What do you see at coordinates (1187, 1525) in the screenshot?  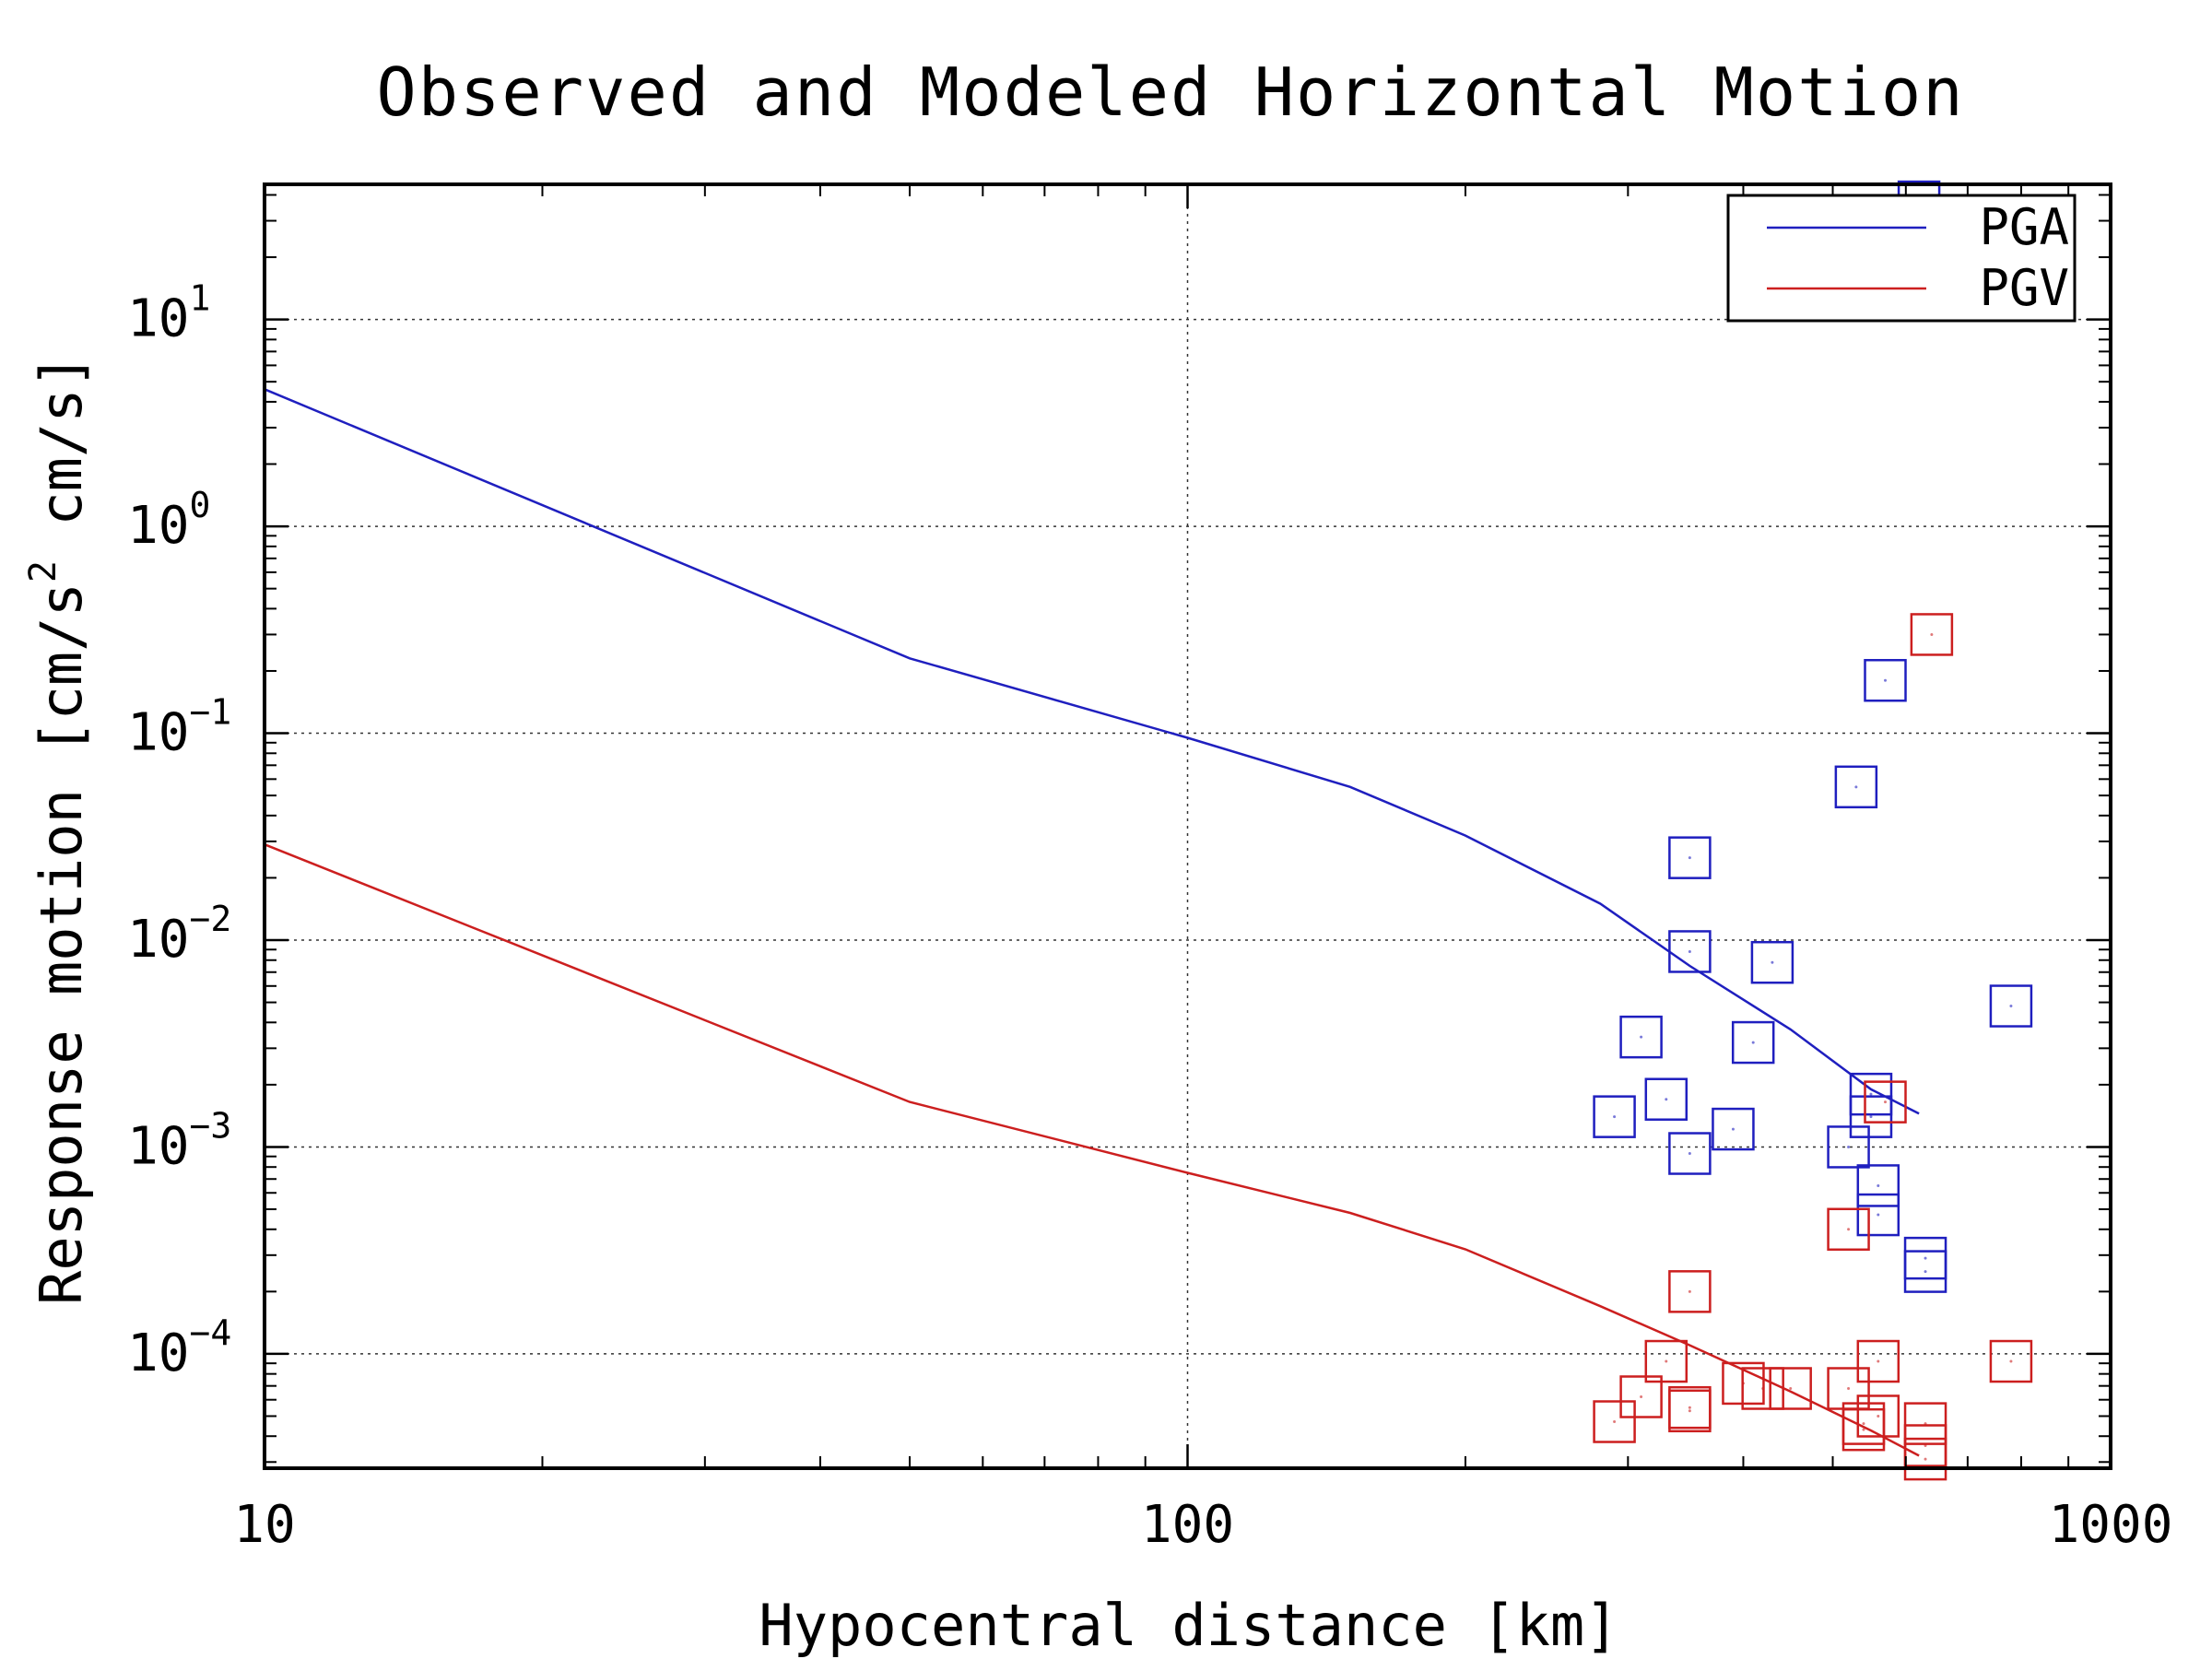 I see `x-tick-label: 100` at bounding box center [1187, 1525].